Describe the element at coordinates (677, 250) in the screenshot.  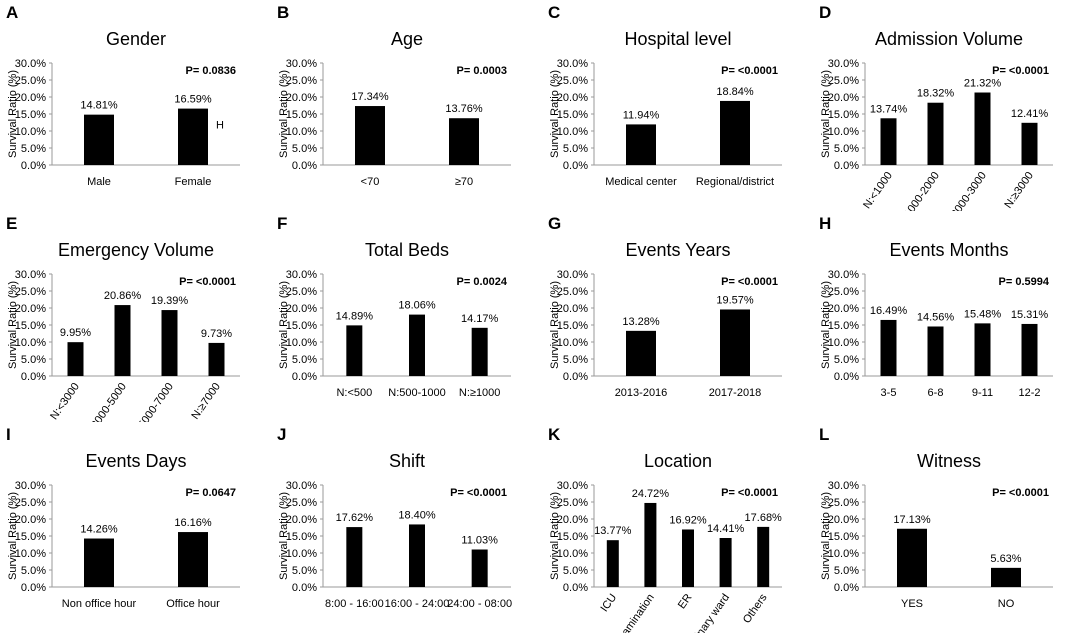
I see `chart-title: Events Years` at that location.